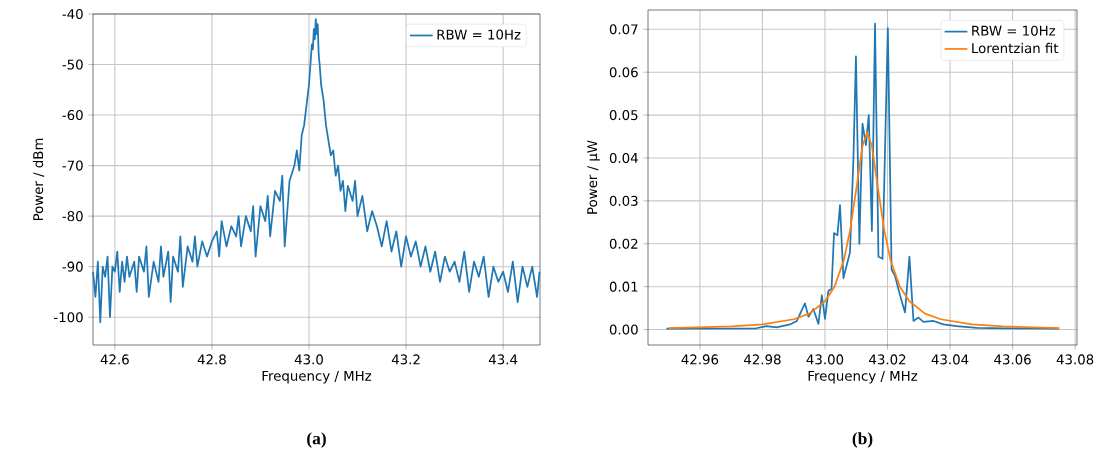  Describe the element at coordinates (72, 266) in the screenshot. I see `y-tick-label: -90` at that location.